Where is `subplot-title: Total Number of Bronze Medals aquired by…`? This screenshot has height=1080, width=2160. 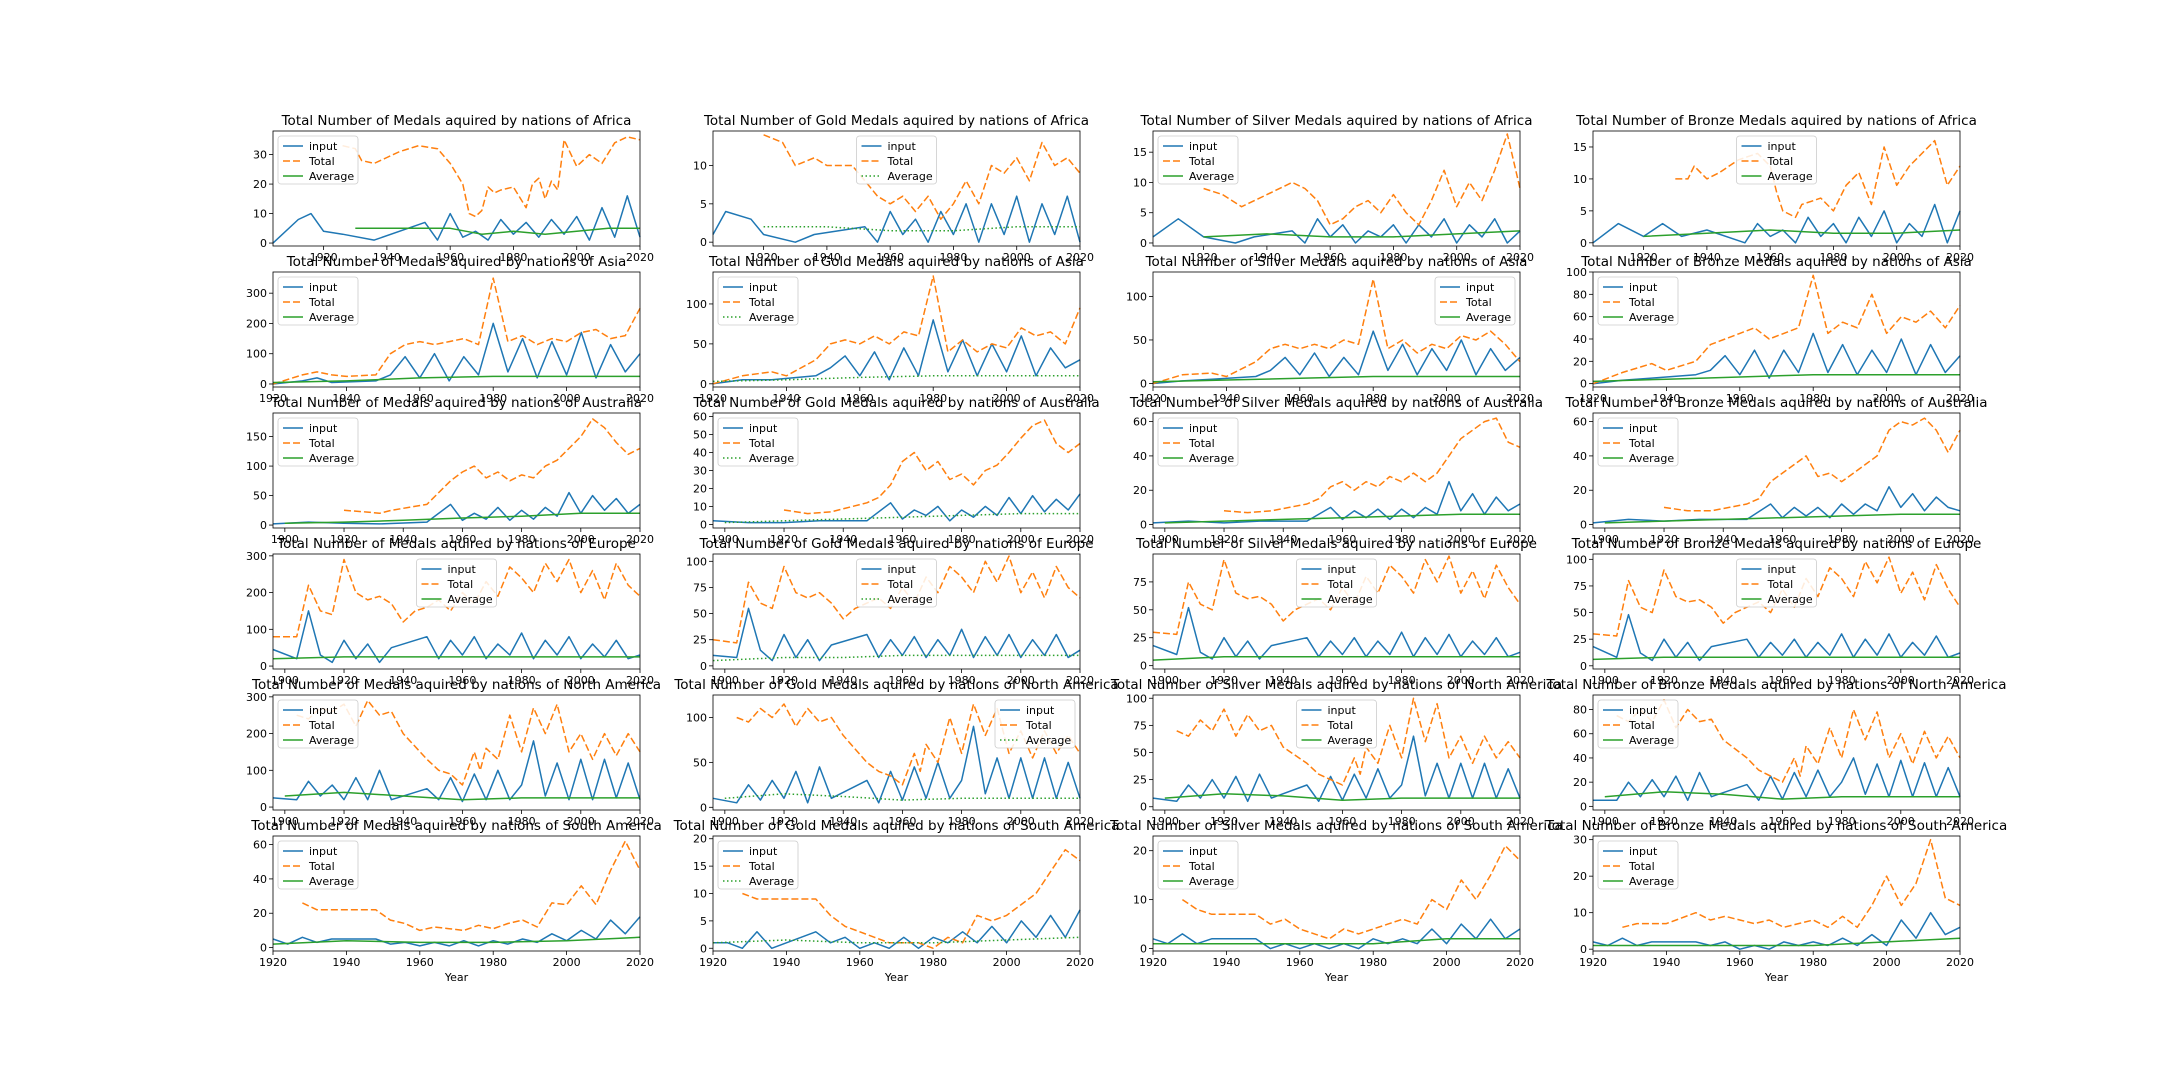
subplot-title: Total Number of Bronze Medals aquired by… is located at coordinates (1775, 685).